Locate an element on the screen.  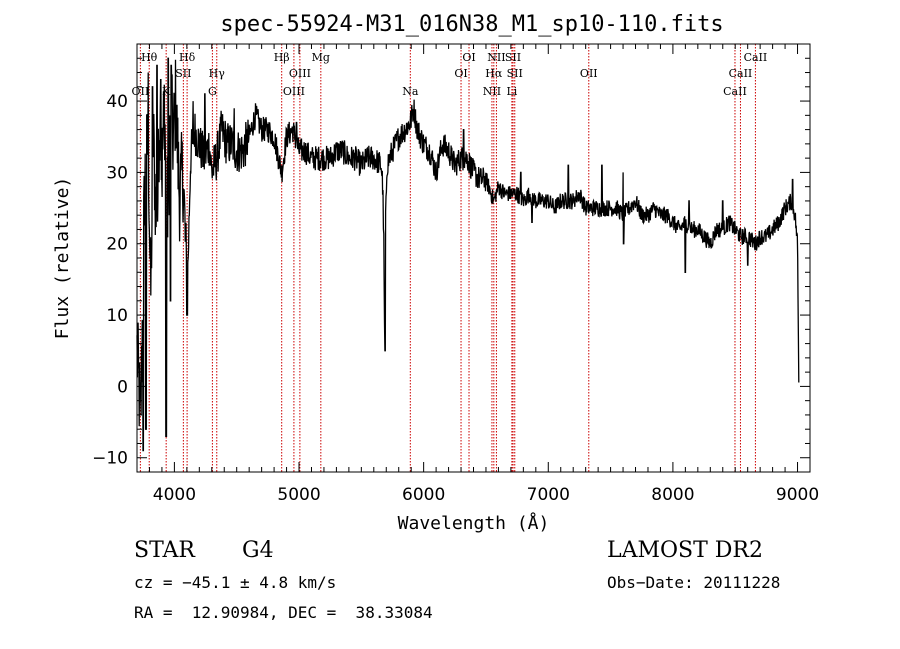
line-label: Hθ is located at coordinates (149, 57).